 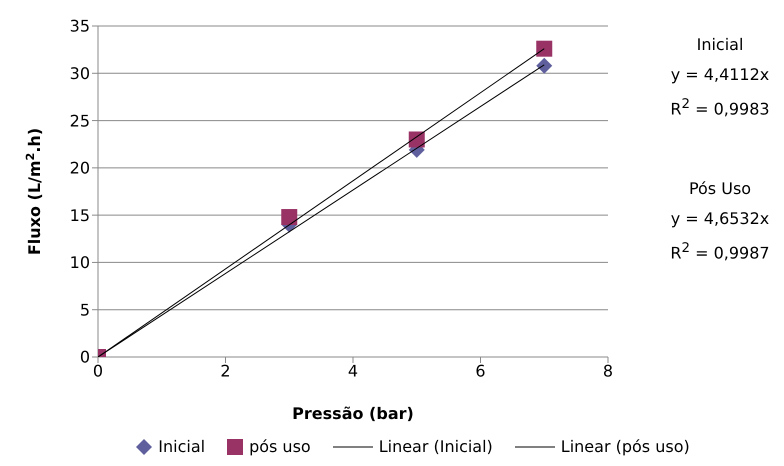 I want to click on y-tick-label: 30, so click(x=80, y=73).